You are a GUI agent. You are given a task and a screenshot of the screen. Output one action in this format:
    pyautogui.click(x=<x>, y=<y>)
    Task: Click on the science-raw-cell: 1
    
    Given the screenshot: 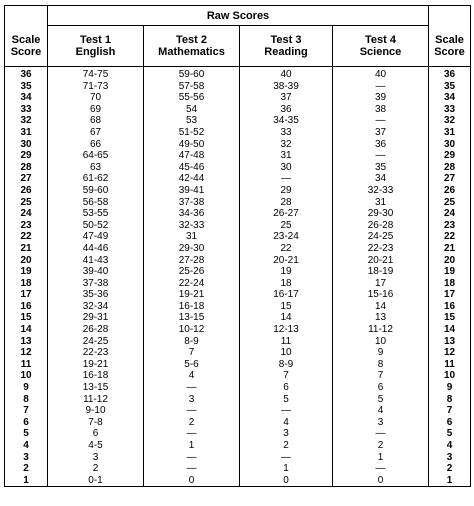 What is the action you would take?
    pyautogui.click(x=380, y=457)
    